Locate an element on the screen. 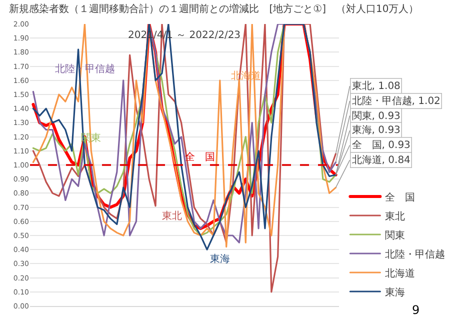 The image size is (462, 320). legend-label: 北陸・甲信越 is located at coordinates (415, 254).